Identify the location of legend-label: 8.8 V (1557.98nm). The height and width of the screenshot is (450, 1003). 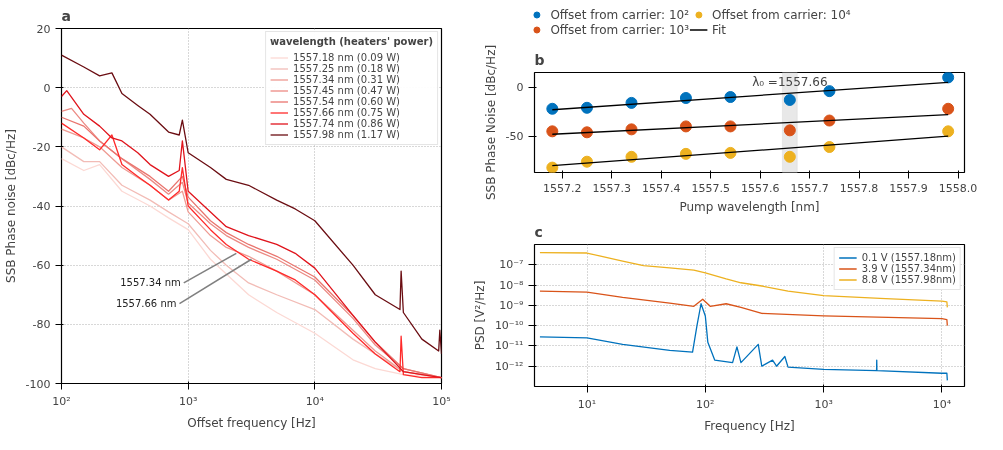
(908, 279).